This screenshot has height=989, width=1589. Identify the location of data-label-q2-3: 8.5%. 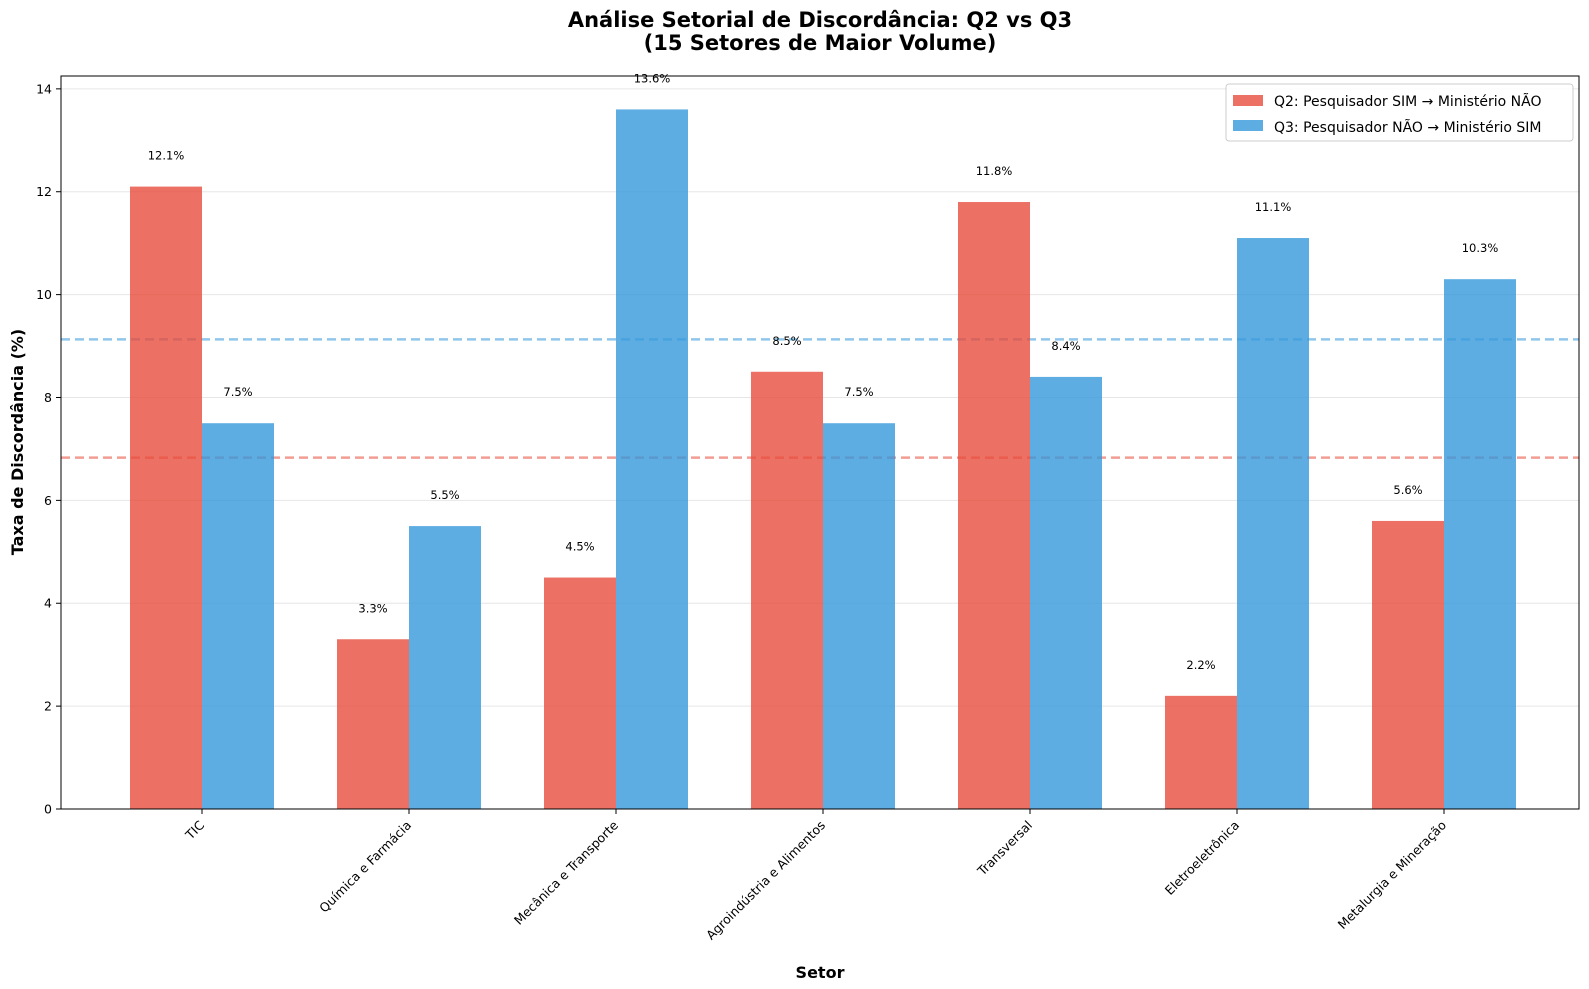
(786, 341).